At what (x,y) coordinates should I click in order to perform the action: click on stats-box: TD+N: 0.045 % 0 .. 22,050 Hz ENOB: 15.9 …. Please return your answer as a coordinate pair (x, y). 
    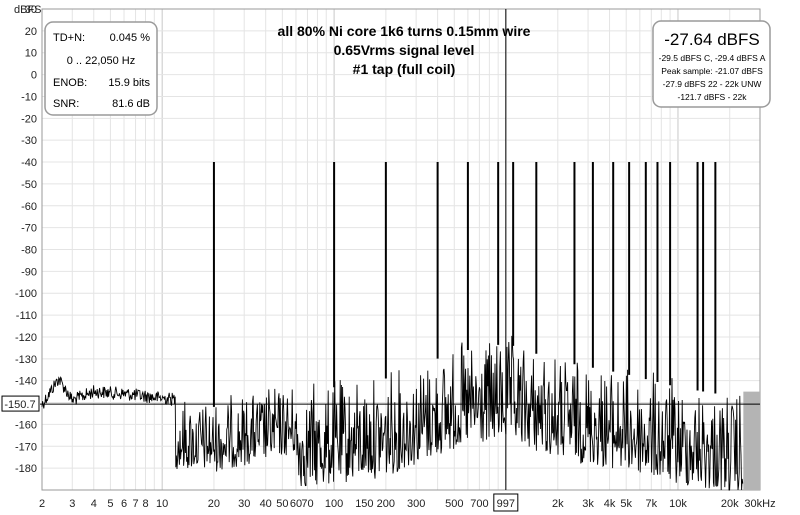
    Looking at the image, I should click on (101, 68).